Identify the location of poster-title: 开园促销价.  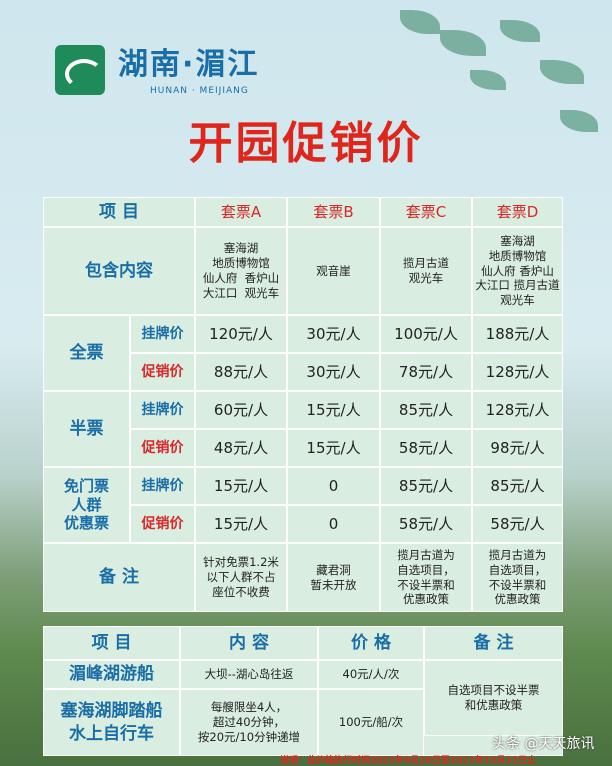
(306, 143).